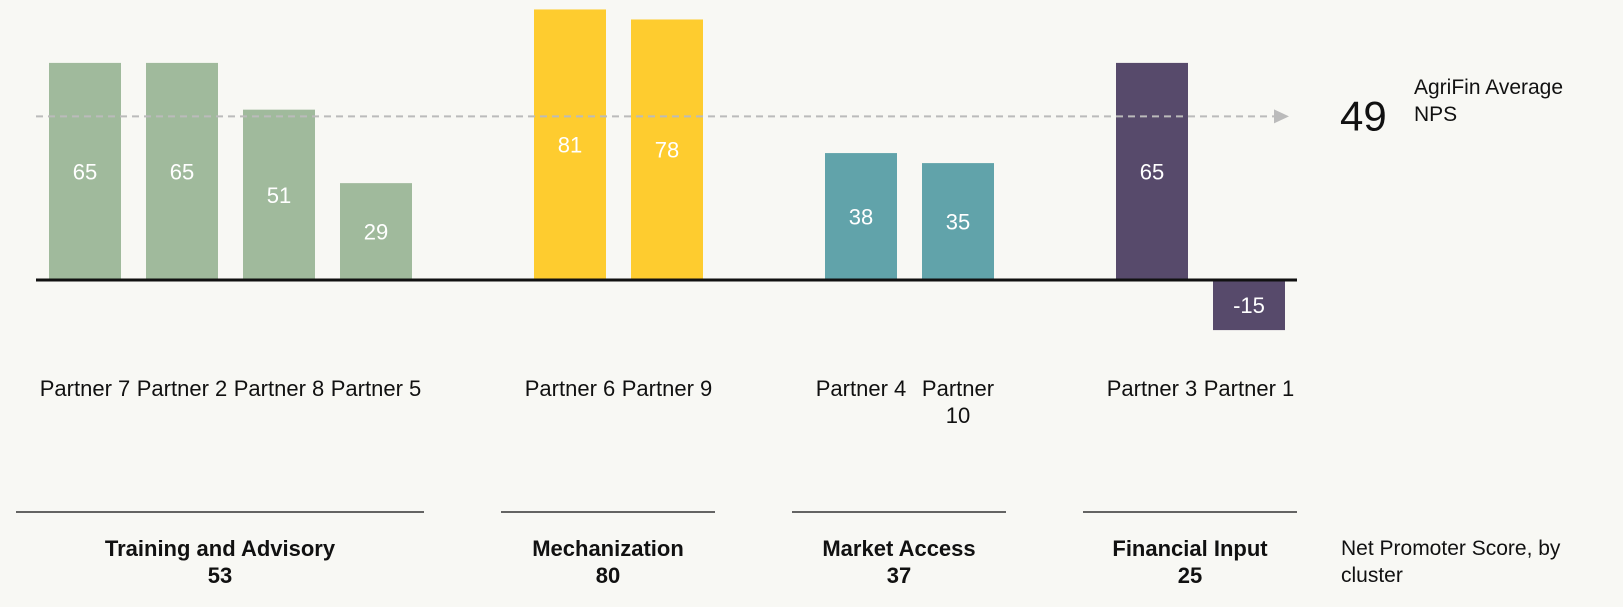 This screenshot has width=1623, height=607. What do you see at coordinates (608, 575) in the screenshot?
I see `group-score: 80` at bounding box center [608, 575].